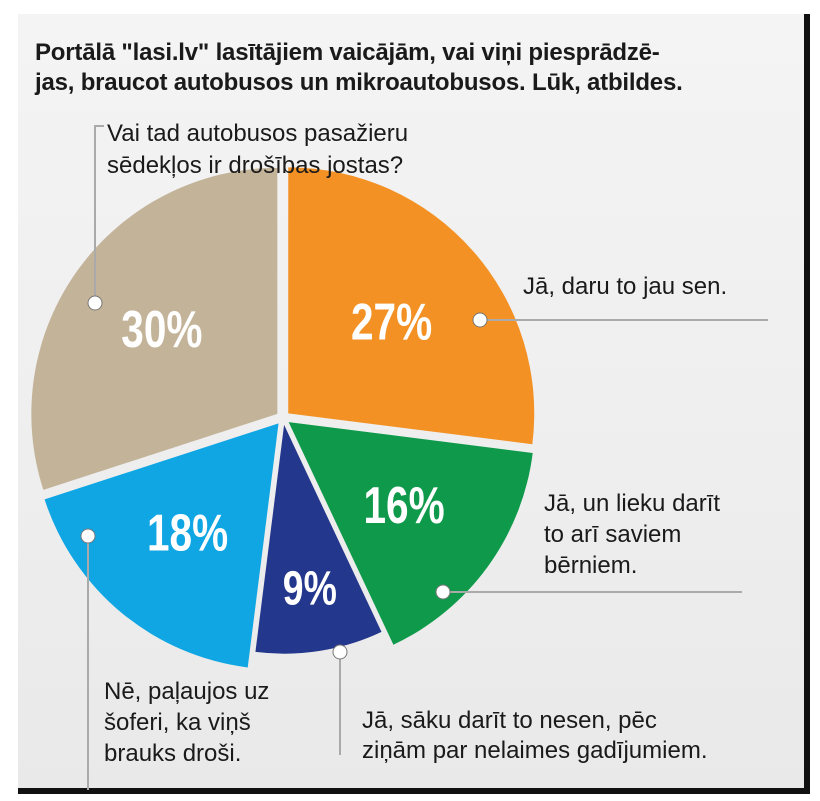 This screenshot has height=801, width=820. Describe the element at coordinates (625, 286) in the screenshot. I see `slice-label-27: Jā, daru to jau sen.` at that location.